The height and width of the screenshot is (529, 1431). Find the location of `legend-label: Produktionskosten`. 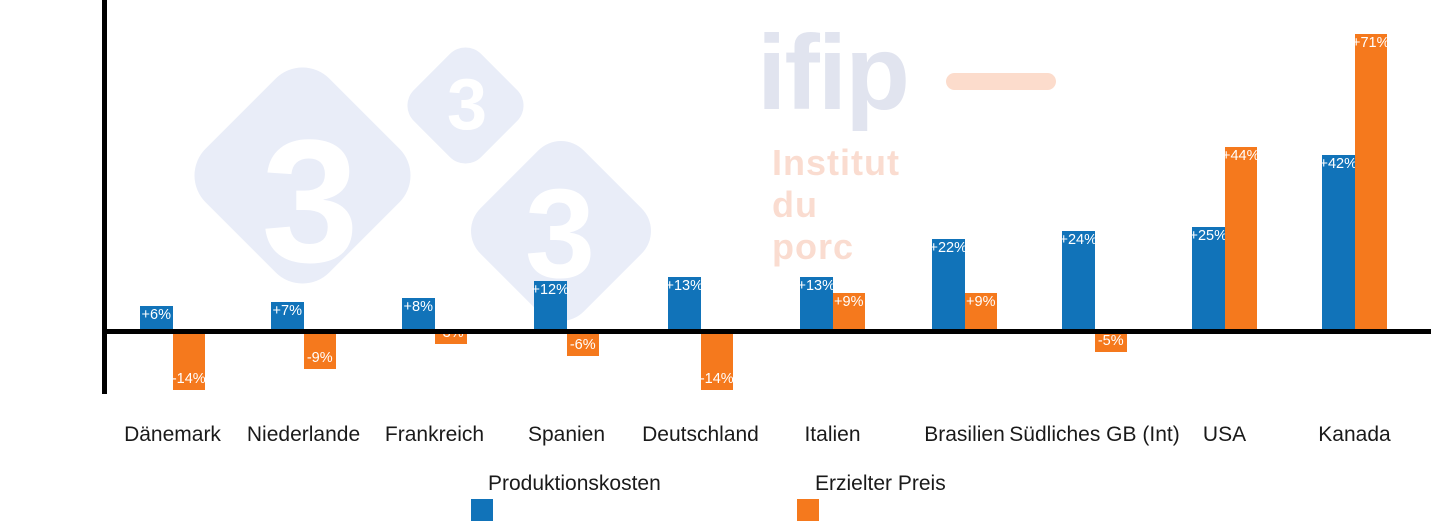

legend-label: Produktionskosten is located at coordinates (574, 483).